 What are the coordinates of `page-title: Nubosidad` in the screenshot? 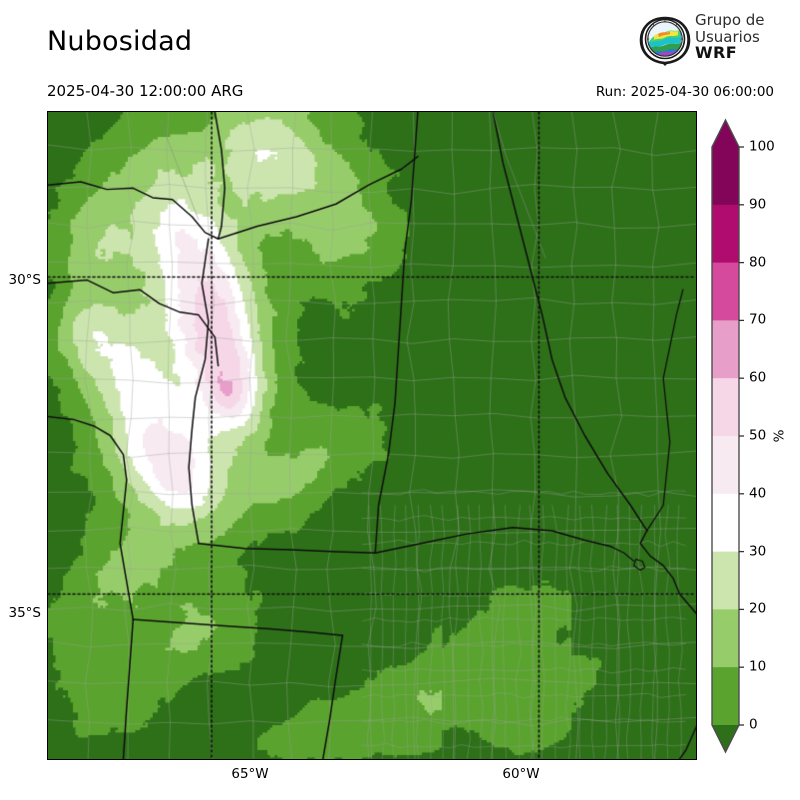 It's located at (120, 41).